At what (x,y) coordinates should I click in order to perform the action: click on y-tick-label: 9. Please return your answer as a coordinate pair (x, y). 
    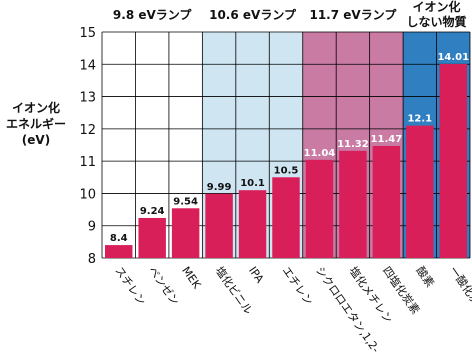
    Looking at the image, I should click on (92, 227).